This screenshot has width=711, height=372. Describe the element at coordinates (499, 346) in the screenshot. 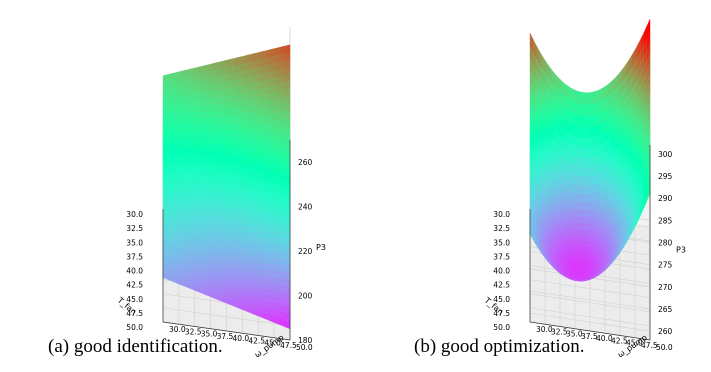

I see `caption-b: (b) good optimization.` at that location.